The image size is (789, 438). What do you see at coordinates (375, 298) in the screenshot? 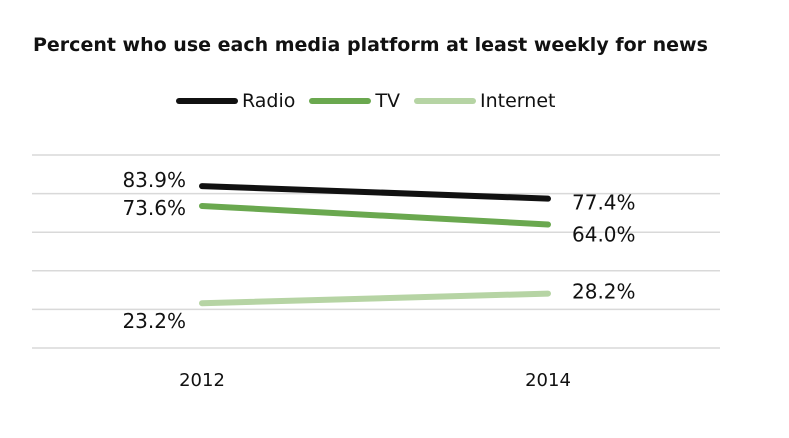
I see `series-line-internet` at bounding box center [375, 298].